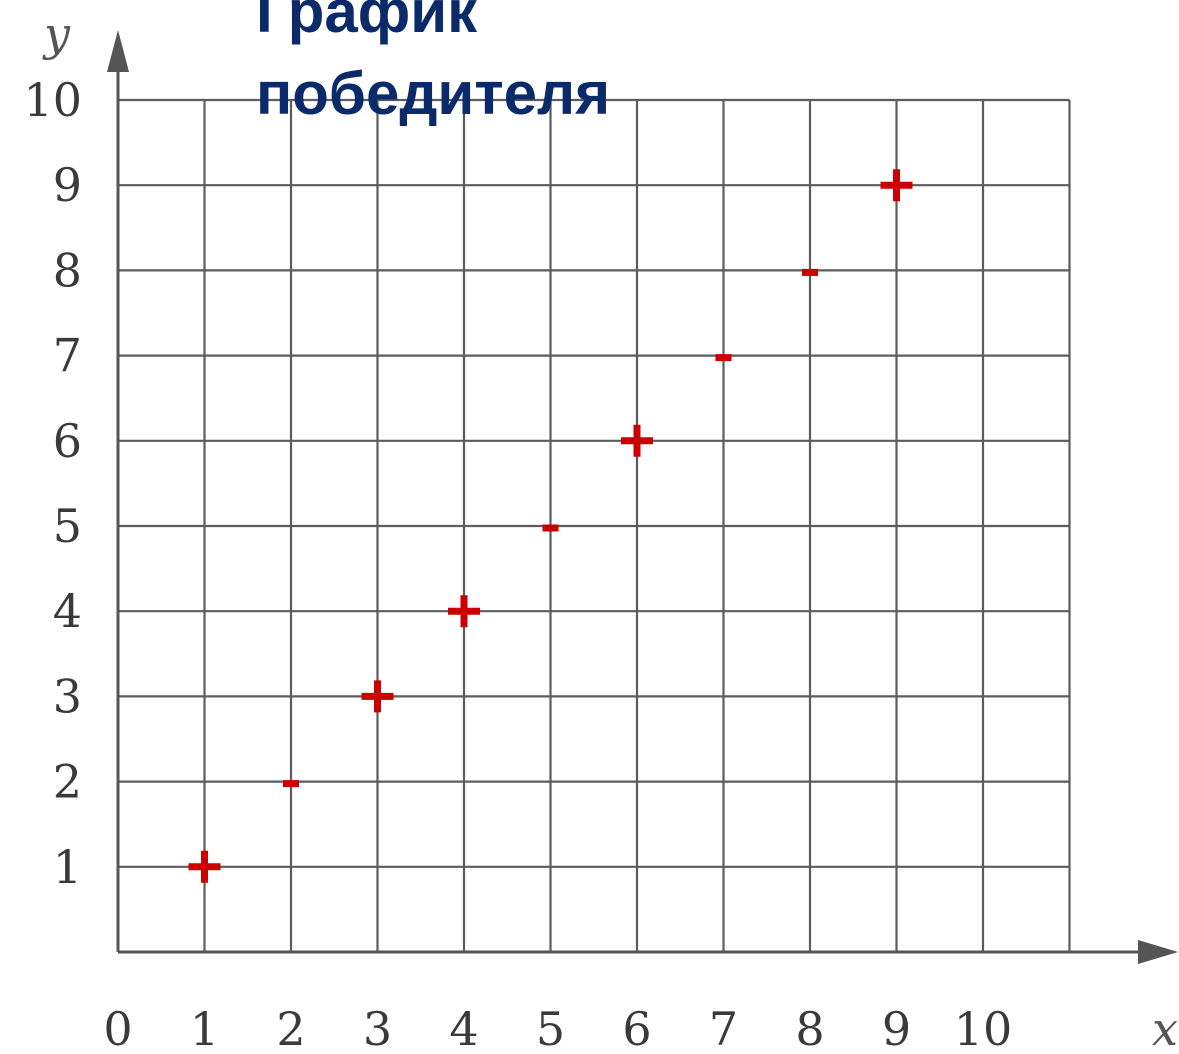 The image size is (1179, 1054). What do you see at coordinates (1165, 1028) in the screenshot?
I see `x-axis-label: x` at bounding box center [1165, 1028].